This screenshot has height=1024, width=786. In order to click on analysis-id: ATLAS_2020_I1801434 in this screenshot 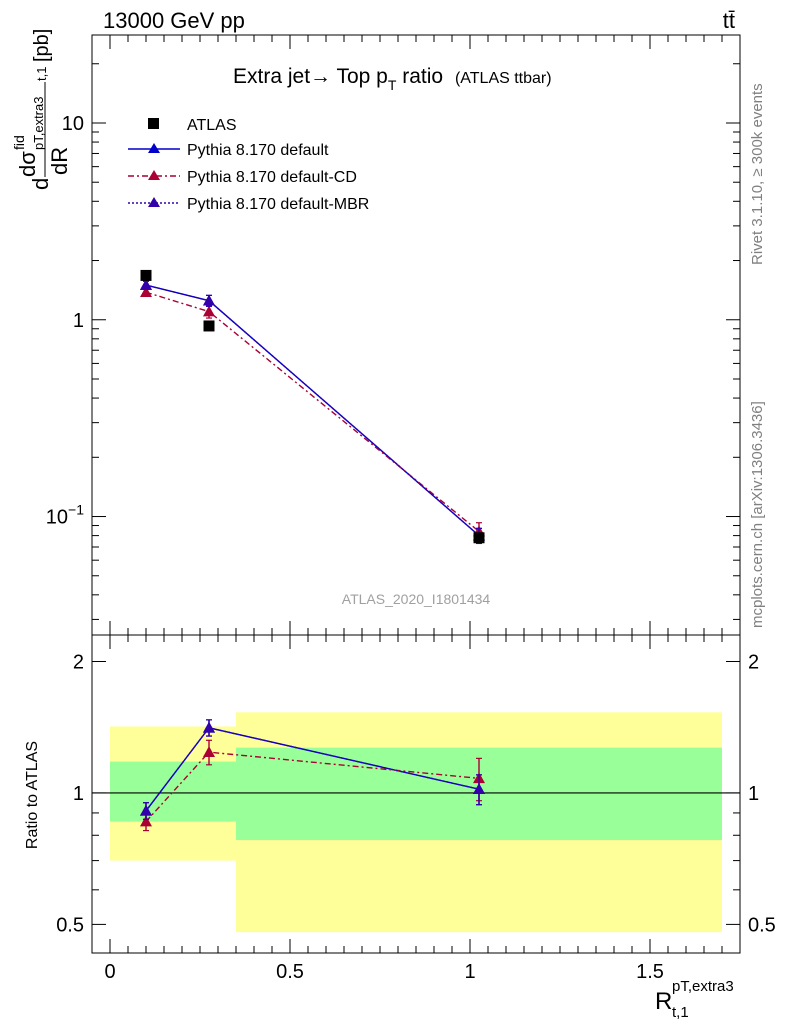, I will do `click(416, 599)`.